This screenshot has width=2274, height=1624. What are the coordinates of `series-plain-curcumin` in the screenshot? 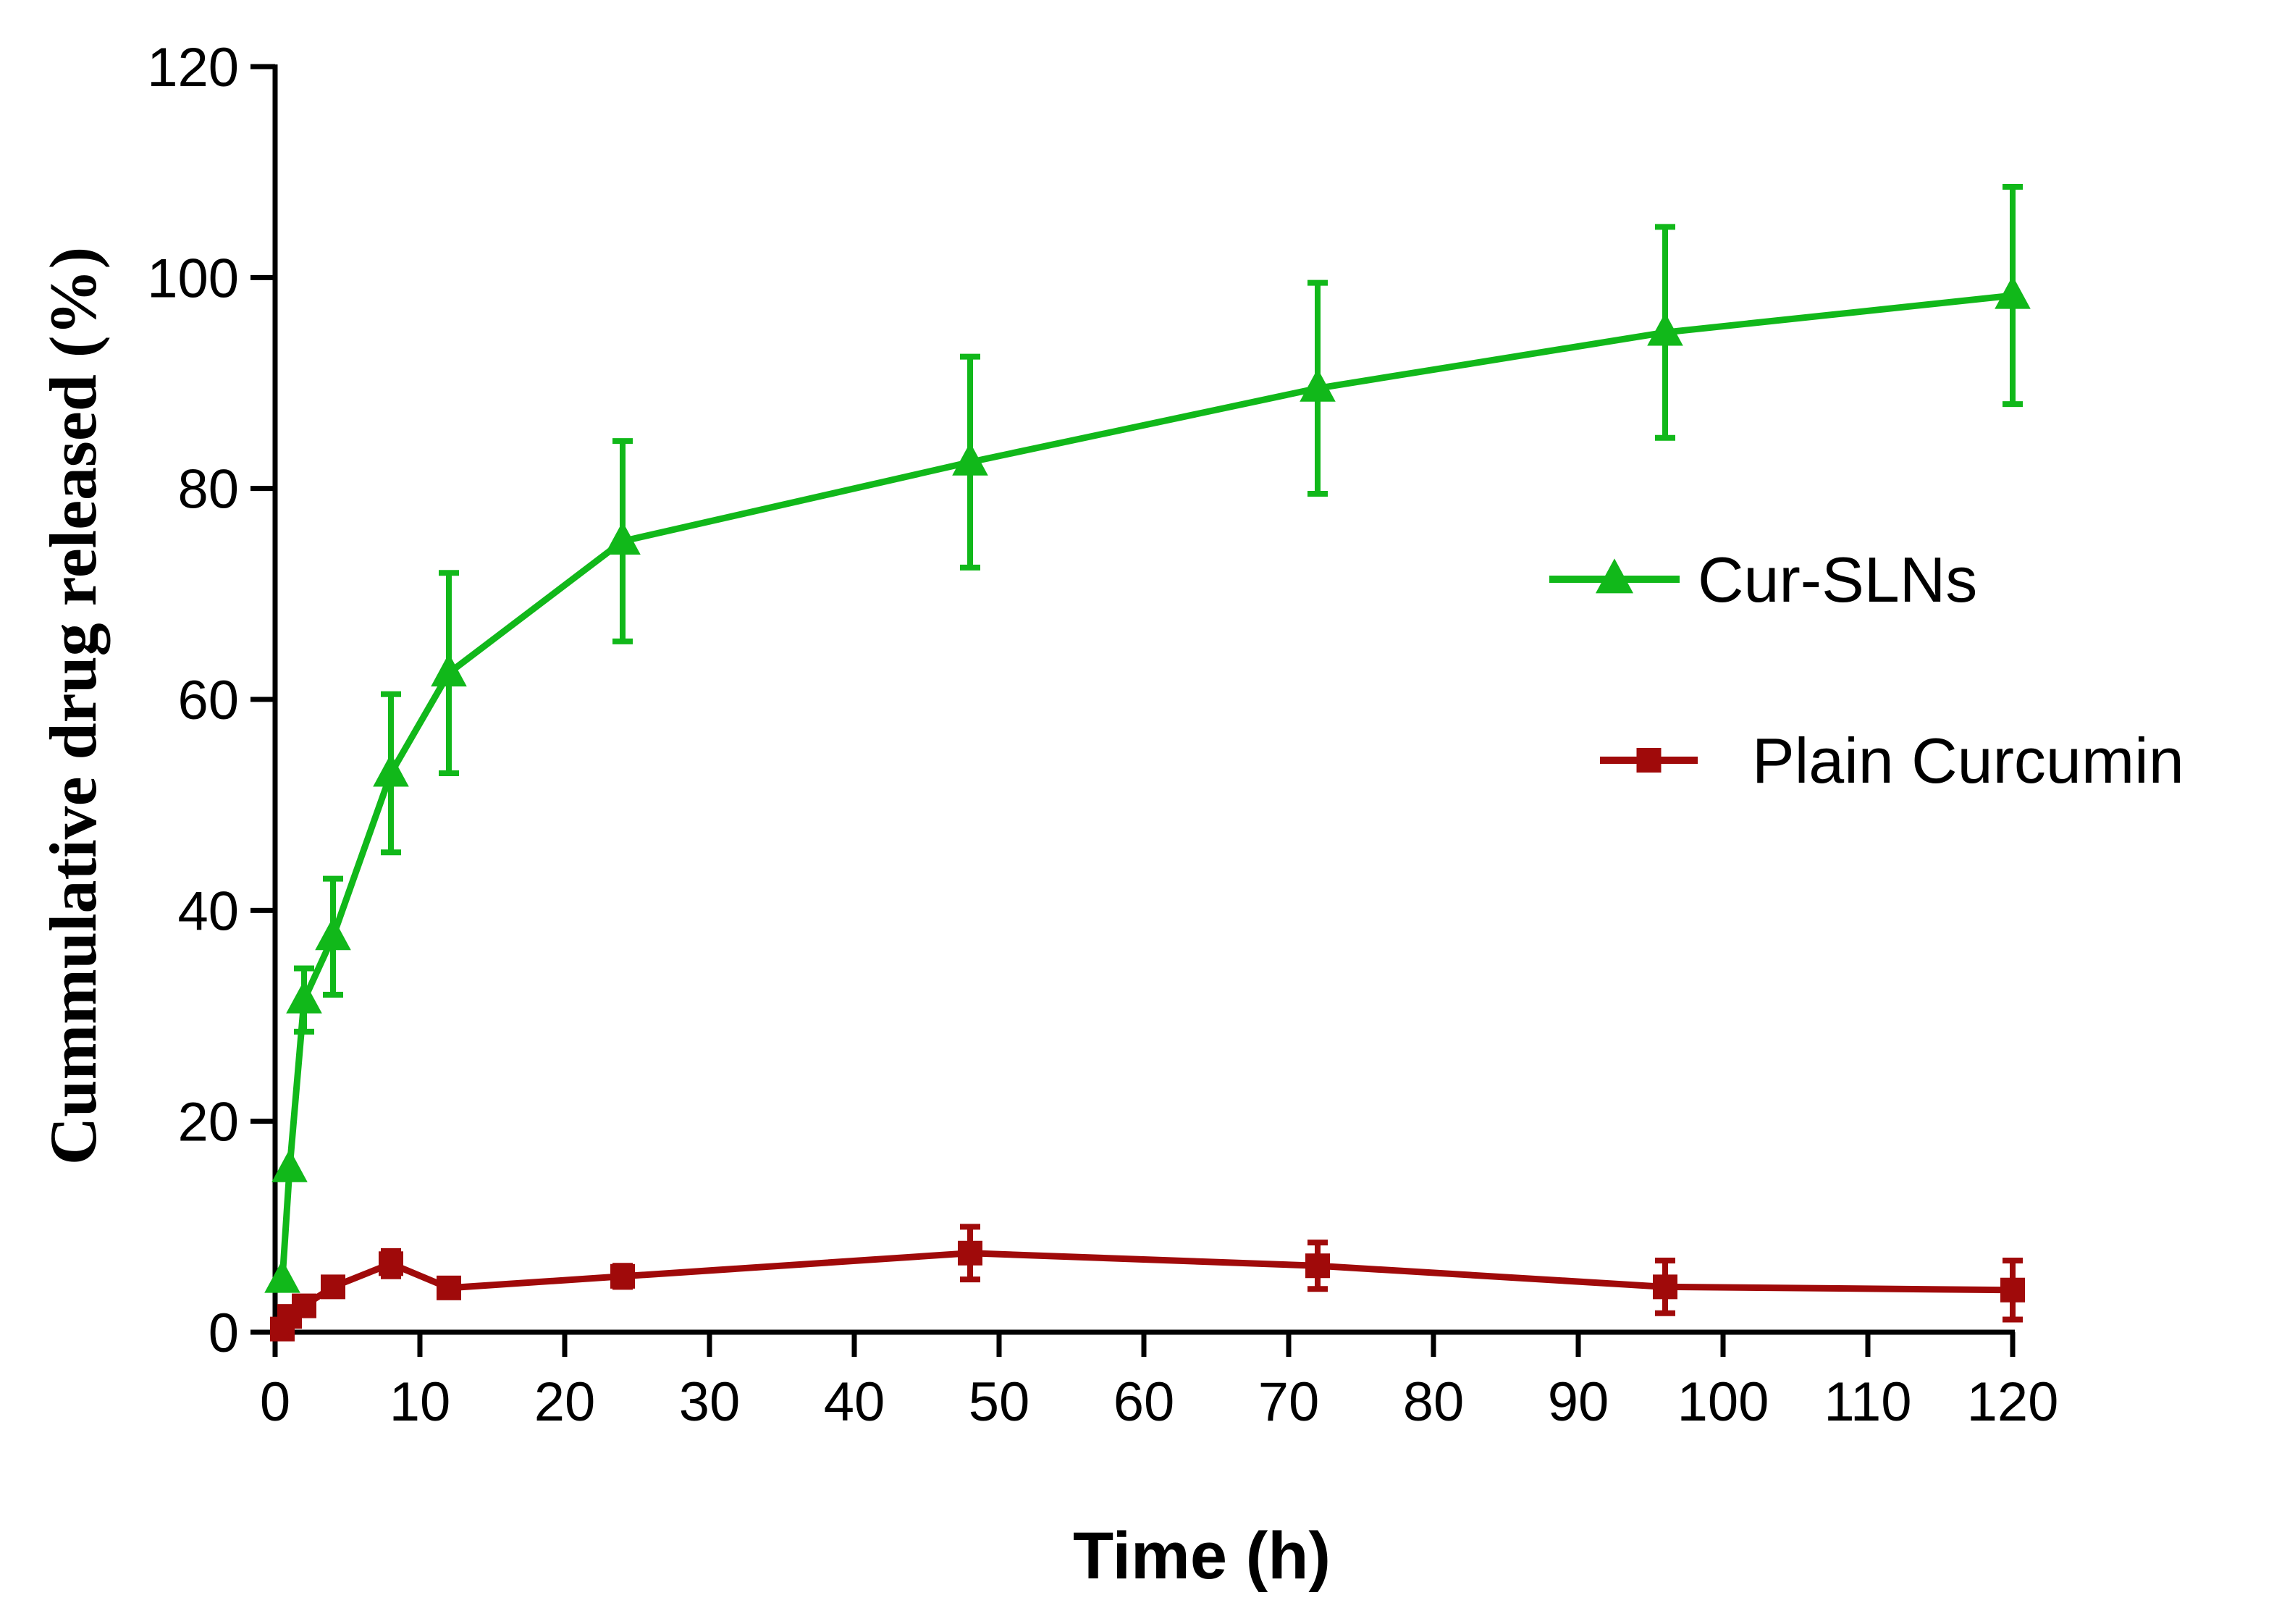 It's located at (1147, 1283).